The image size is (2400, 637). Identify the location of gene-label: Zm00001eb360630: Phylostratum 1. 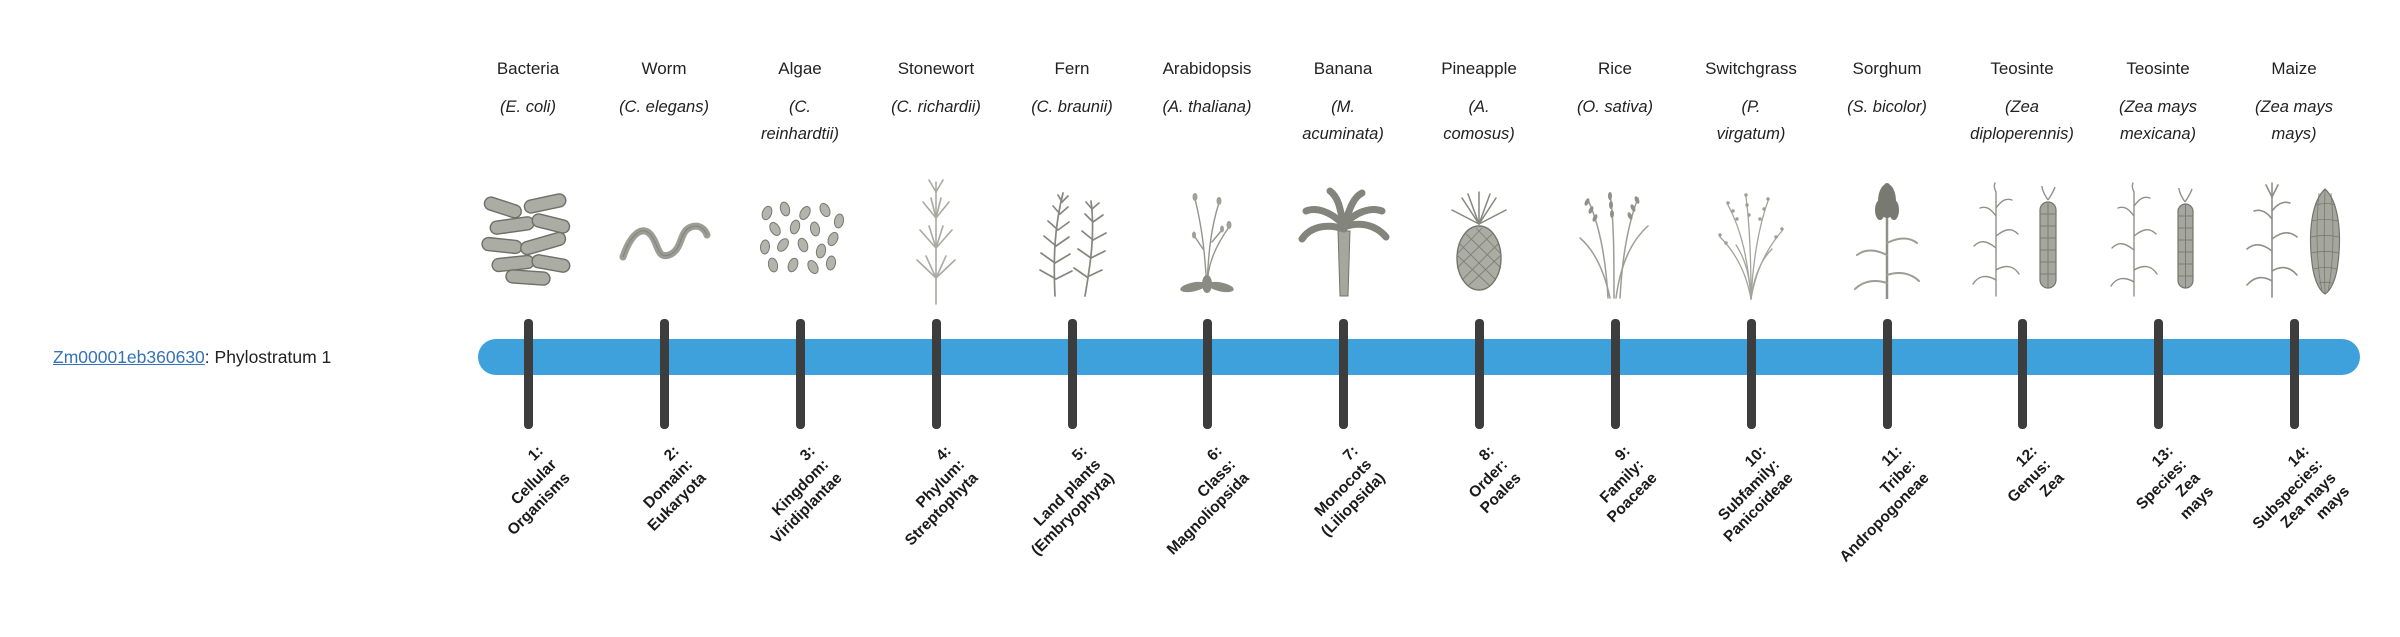
(192, 357).